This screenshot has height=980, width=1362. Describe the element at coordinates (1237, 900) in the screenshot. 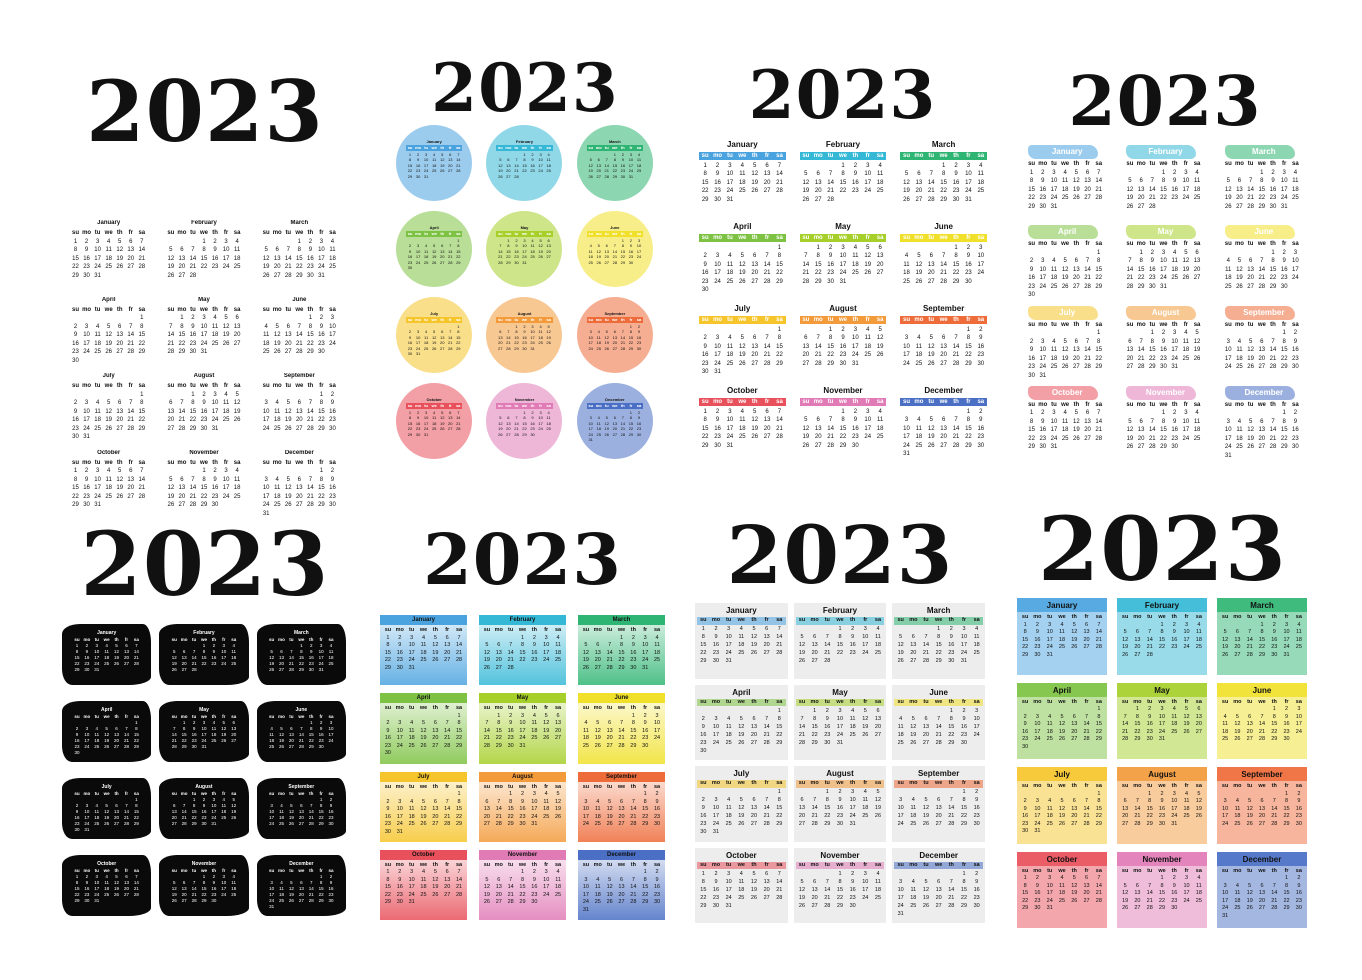

I see `day-cell: 18` at that location.